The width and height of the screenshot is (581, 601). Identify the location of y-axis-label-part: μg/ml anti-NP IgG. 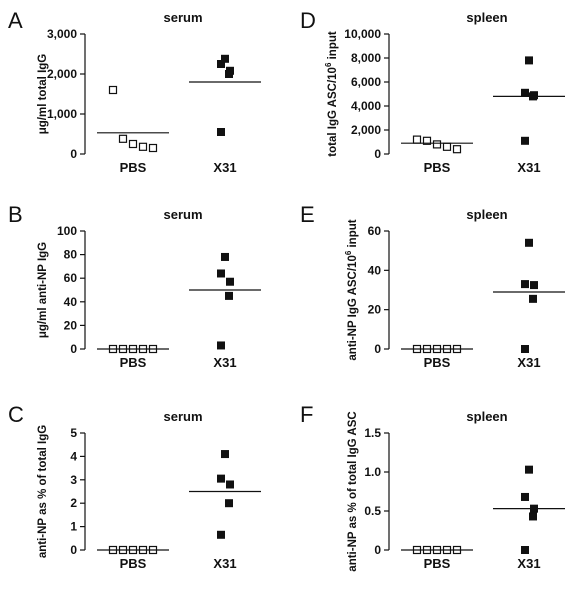
(43, 290).